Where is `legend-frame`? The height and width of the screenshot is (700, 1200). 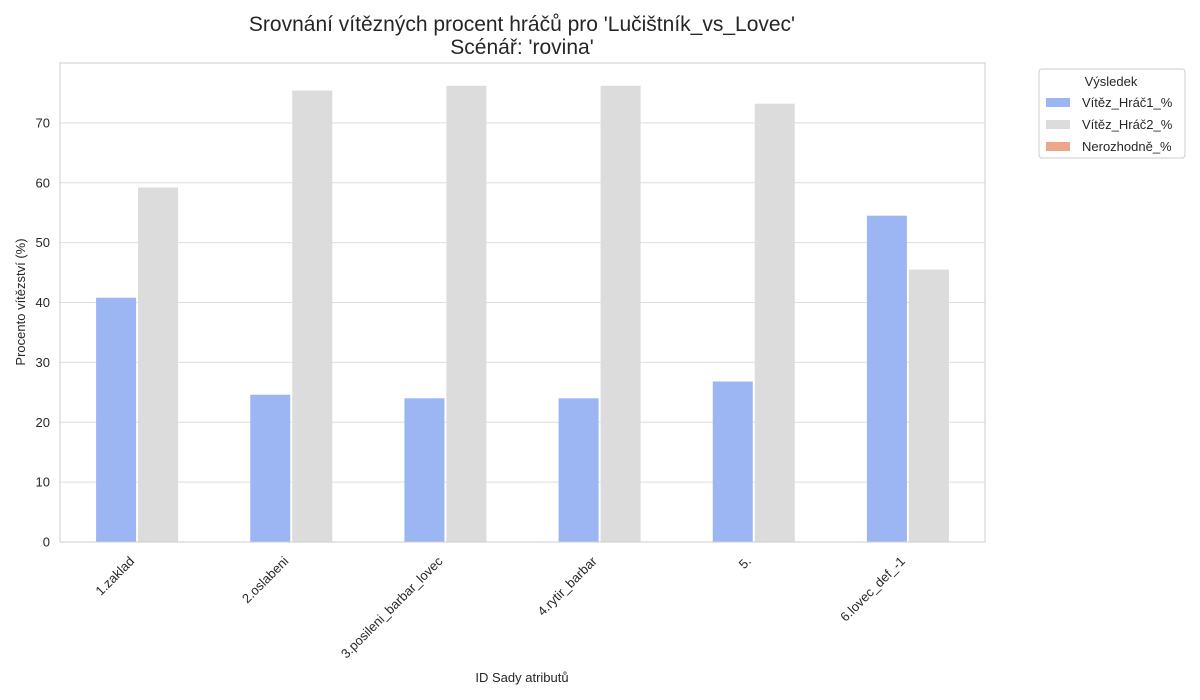
legend-frame is located at coordinates (1112, 113).